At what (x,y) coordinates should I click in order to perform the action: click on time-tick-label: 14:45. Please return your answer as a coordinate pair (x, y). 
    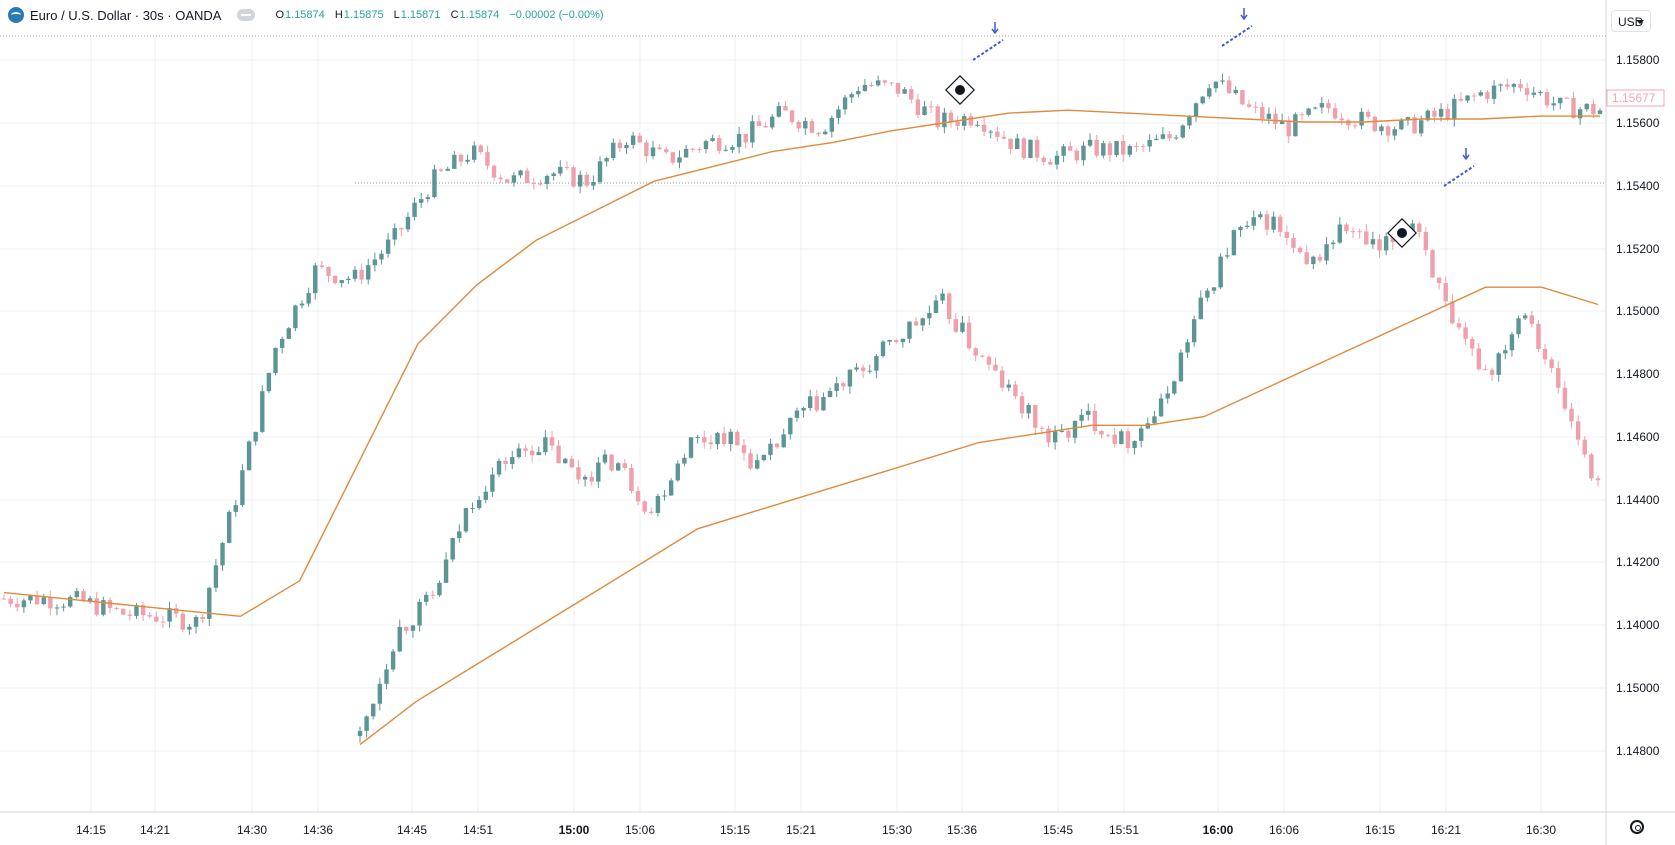
    Looking at the image, I should click on (412, 830).